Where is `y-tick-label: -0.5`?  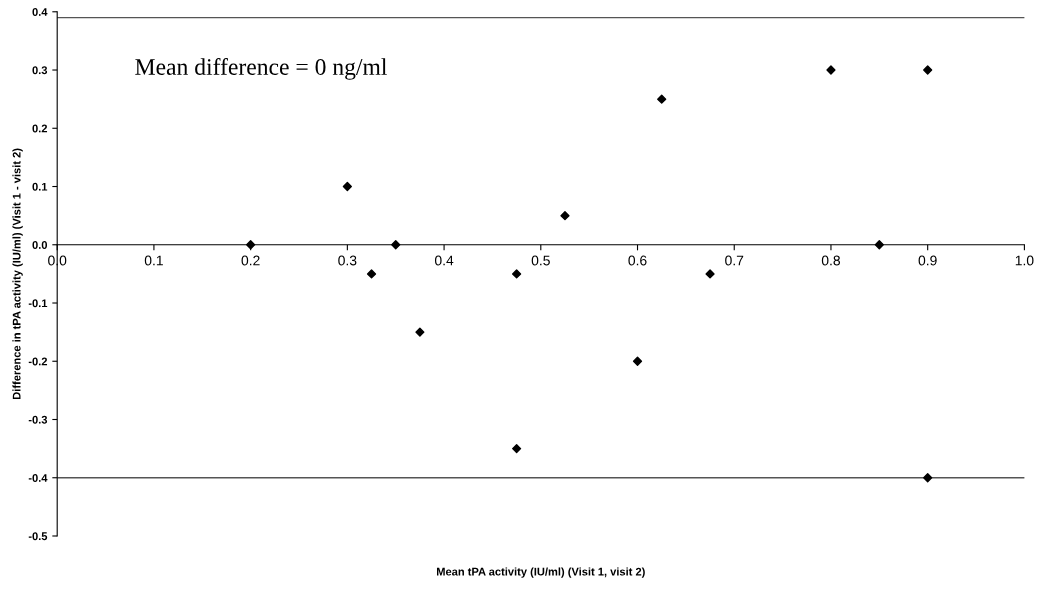 y-tick-label: -0.5 is located at coordinates (38, 536).